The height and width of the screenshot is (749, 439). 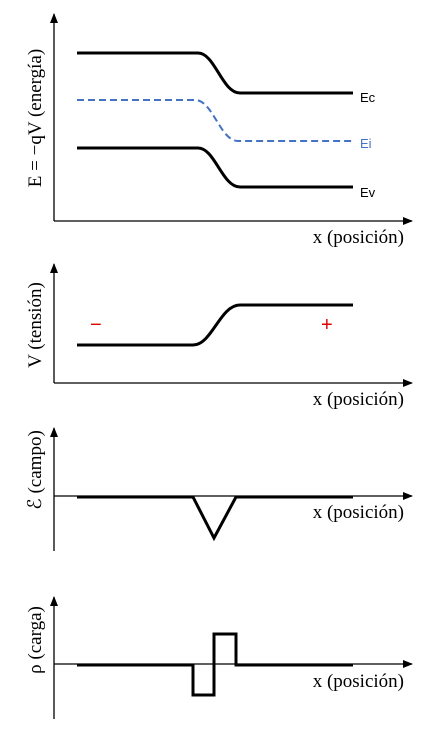 I want to click on charge-y-axis-label: ρ (carga), so click(x=35, y=640).